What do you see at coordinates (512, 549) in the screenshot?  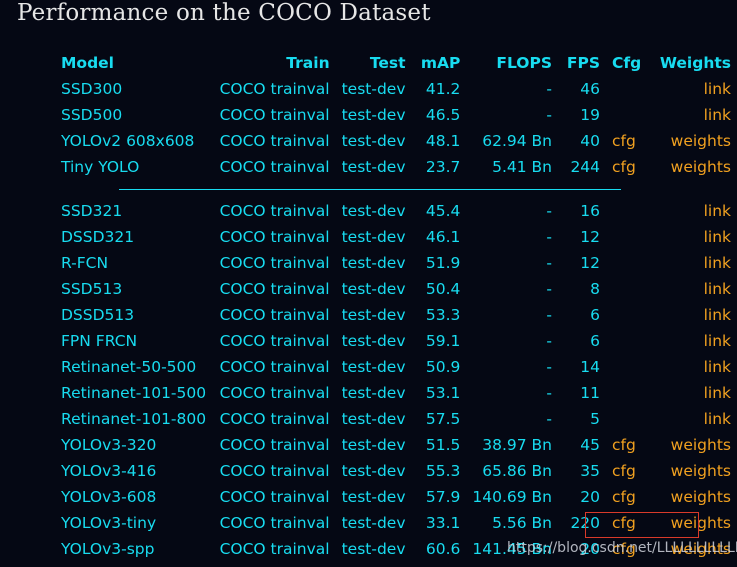 I see `flops-cell: 141.45 Bn` at bounding box center [512, 549].